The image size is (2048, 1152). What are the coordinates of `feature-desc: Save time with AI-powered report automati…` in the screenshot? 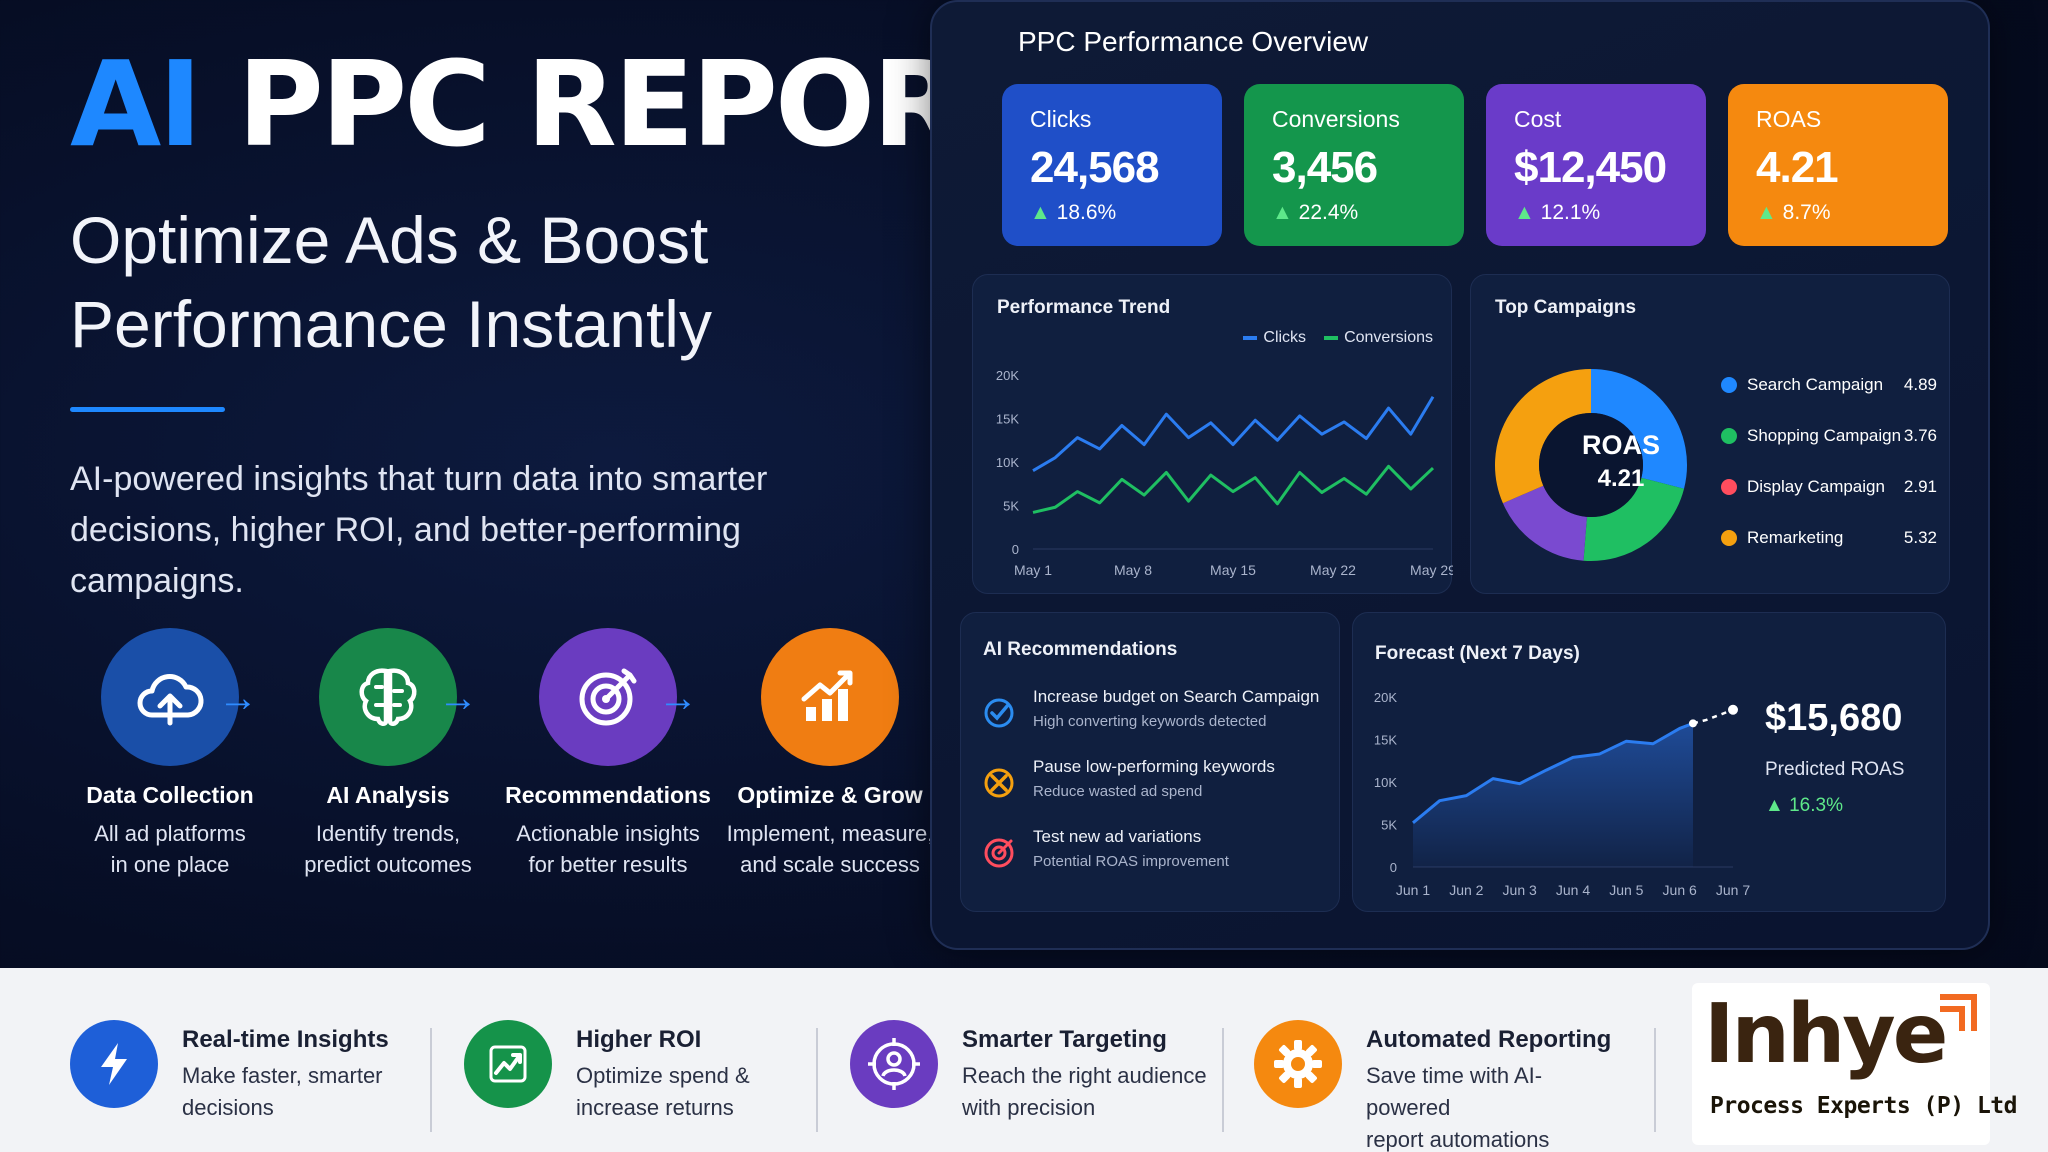 It's located at (1496, 1106).